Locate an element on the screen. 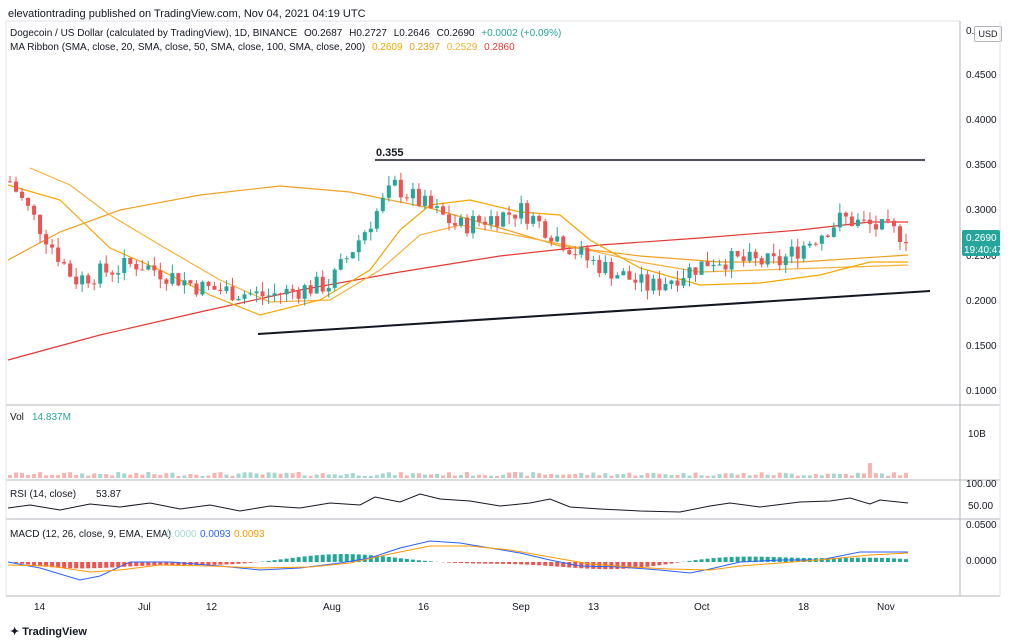 The image size is (1024, 644). rsi-label: RSI (14, close) is located at coordinates (43, 494).